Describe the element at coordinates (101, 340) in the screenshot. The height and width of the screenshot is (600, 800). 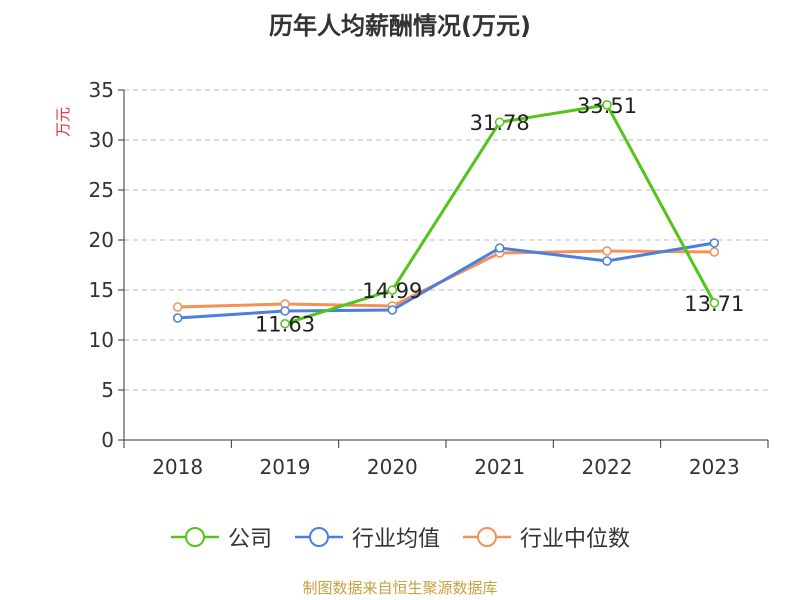
I see `y-tick-label: 10` at that location.